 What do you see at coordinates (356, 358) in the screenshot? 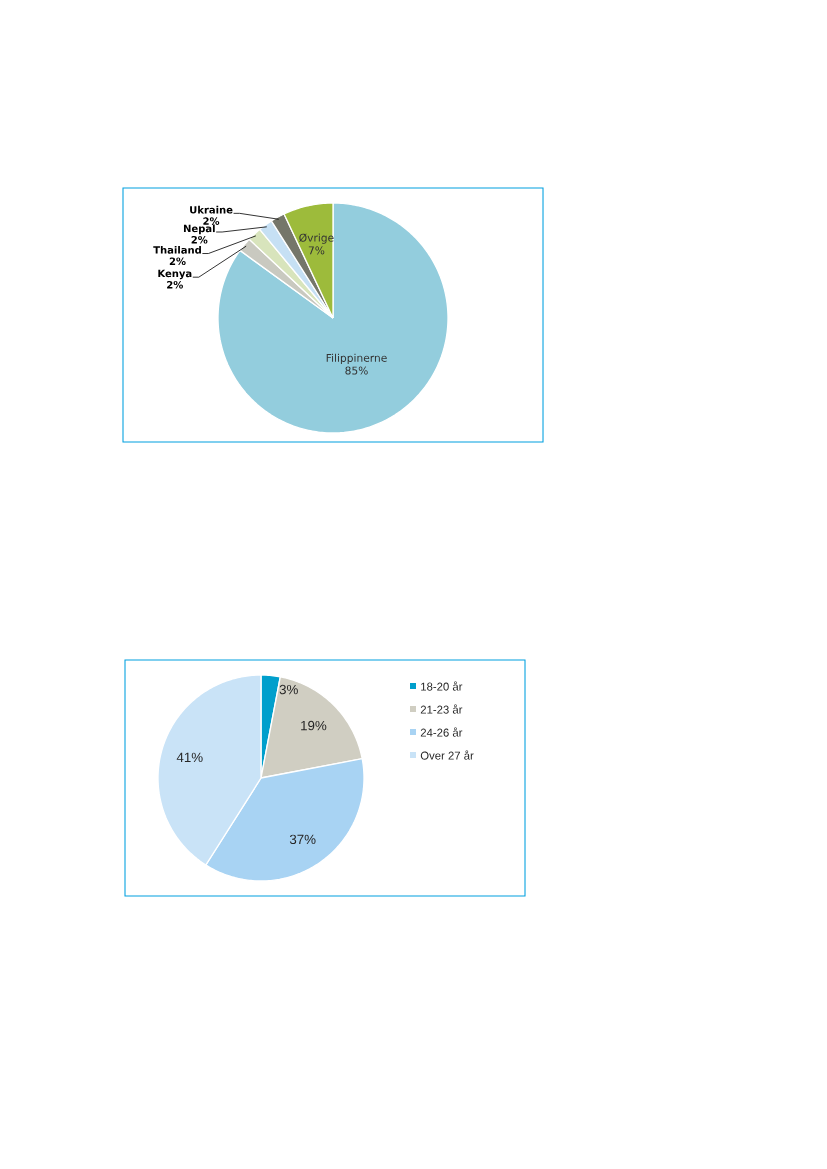
I see `slice-label: Filippinerne` at bounding box center [356, 358].